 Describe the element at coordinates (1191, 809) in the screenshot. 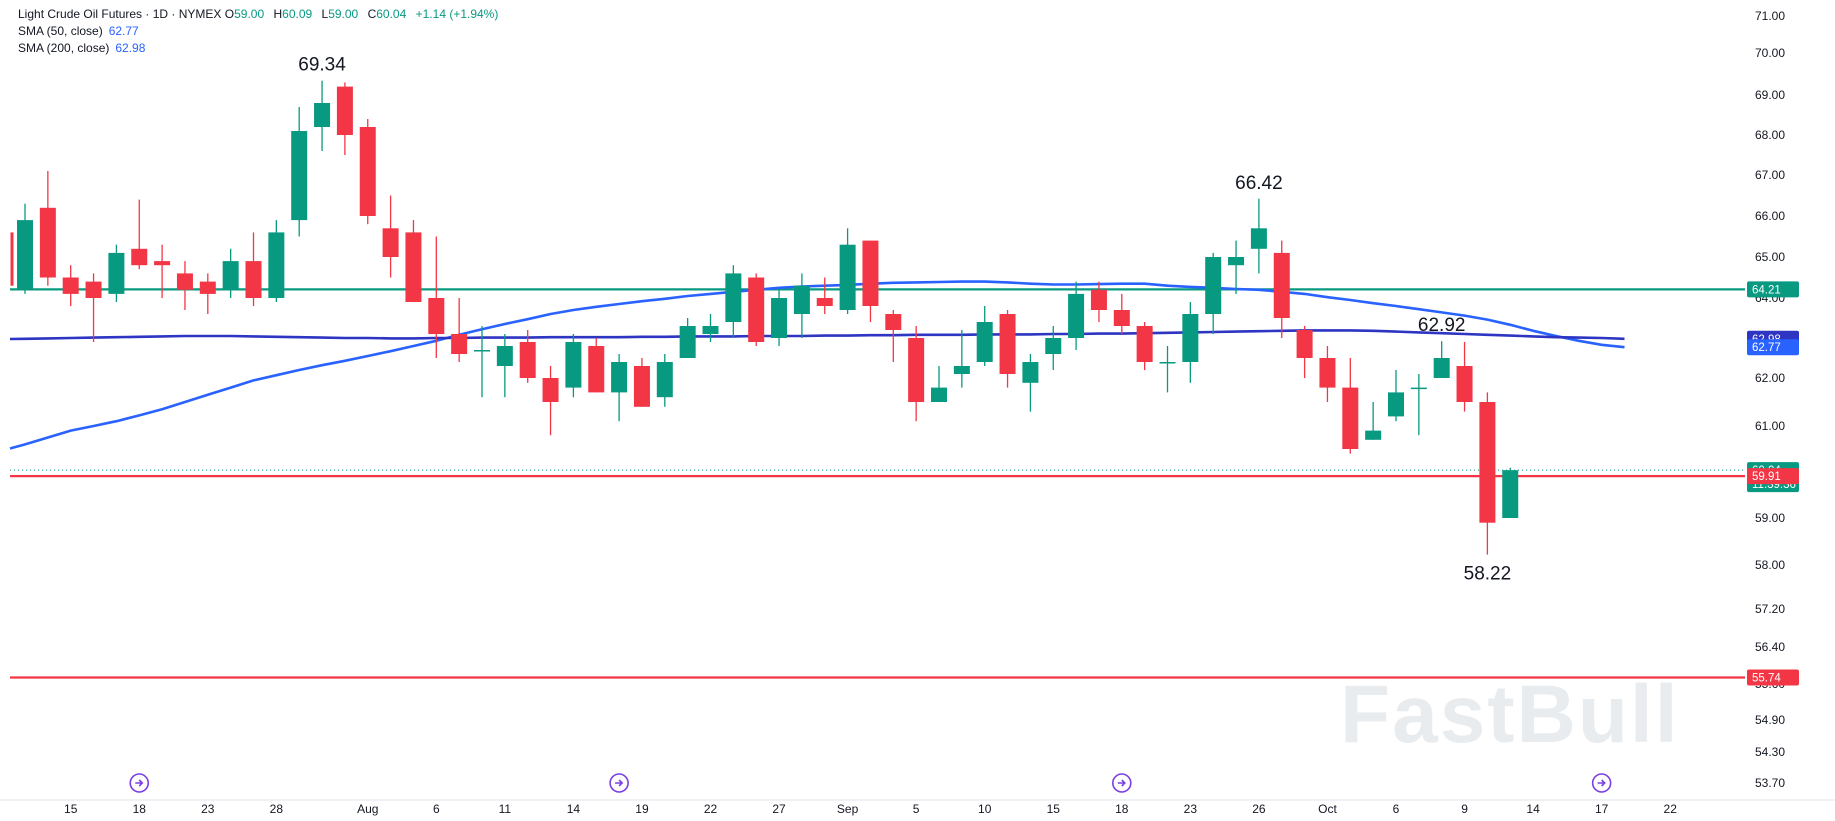

I see `x-tick-label: 23` at that location.